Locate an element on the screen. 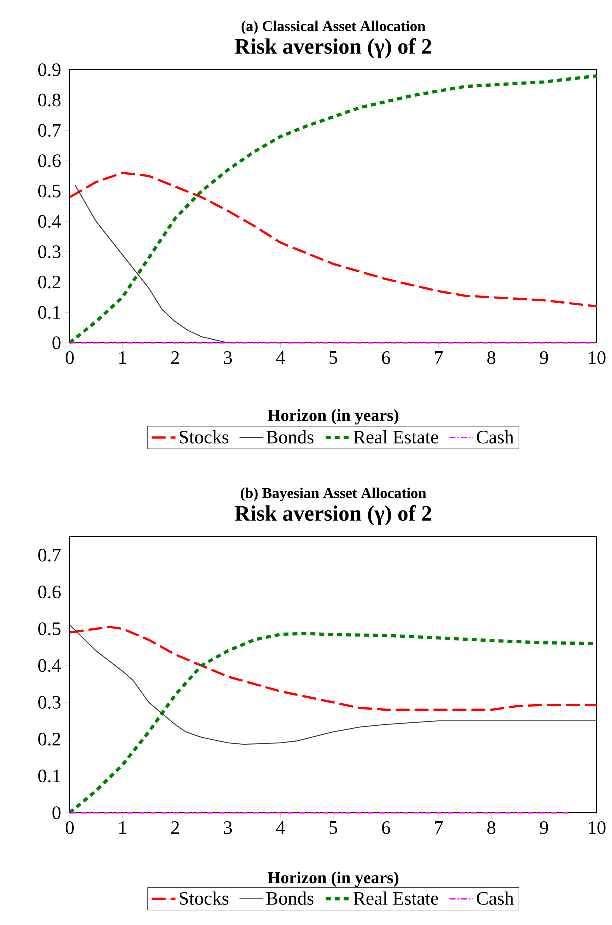  chart-title: (b) Bayesian Asset Allocation is located at coordinates (333, 495).